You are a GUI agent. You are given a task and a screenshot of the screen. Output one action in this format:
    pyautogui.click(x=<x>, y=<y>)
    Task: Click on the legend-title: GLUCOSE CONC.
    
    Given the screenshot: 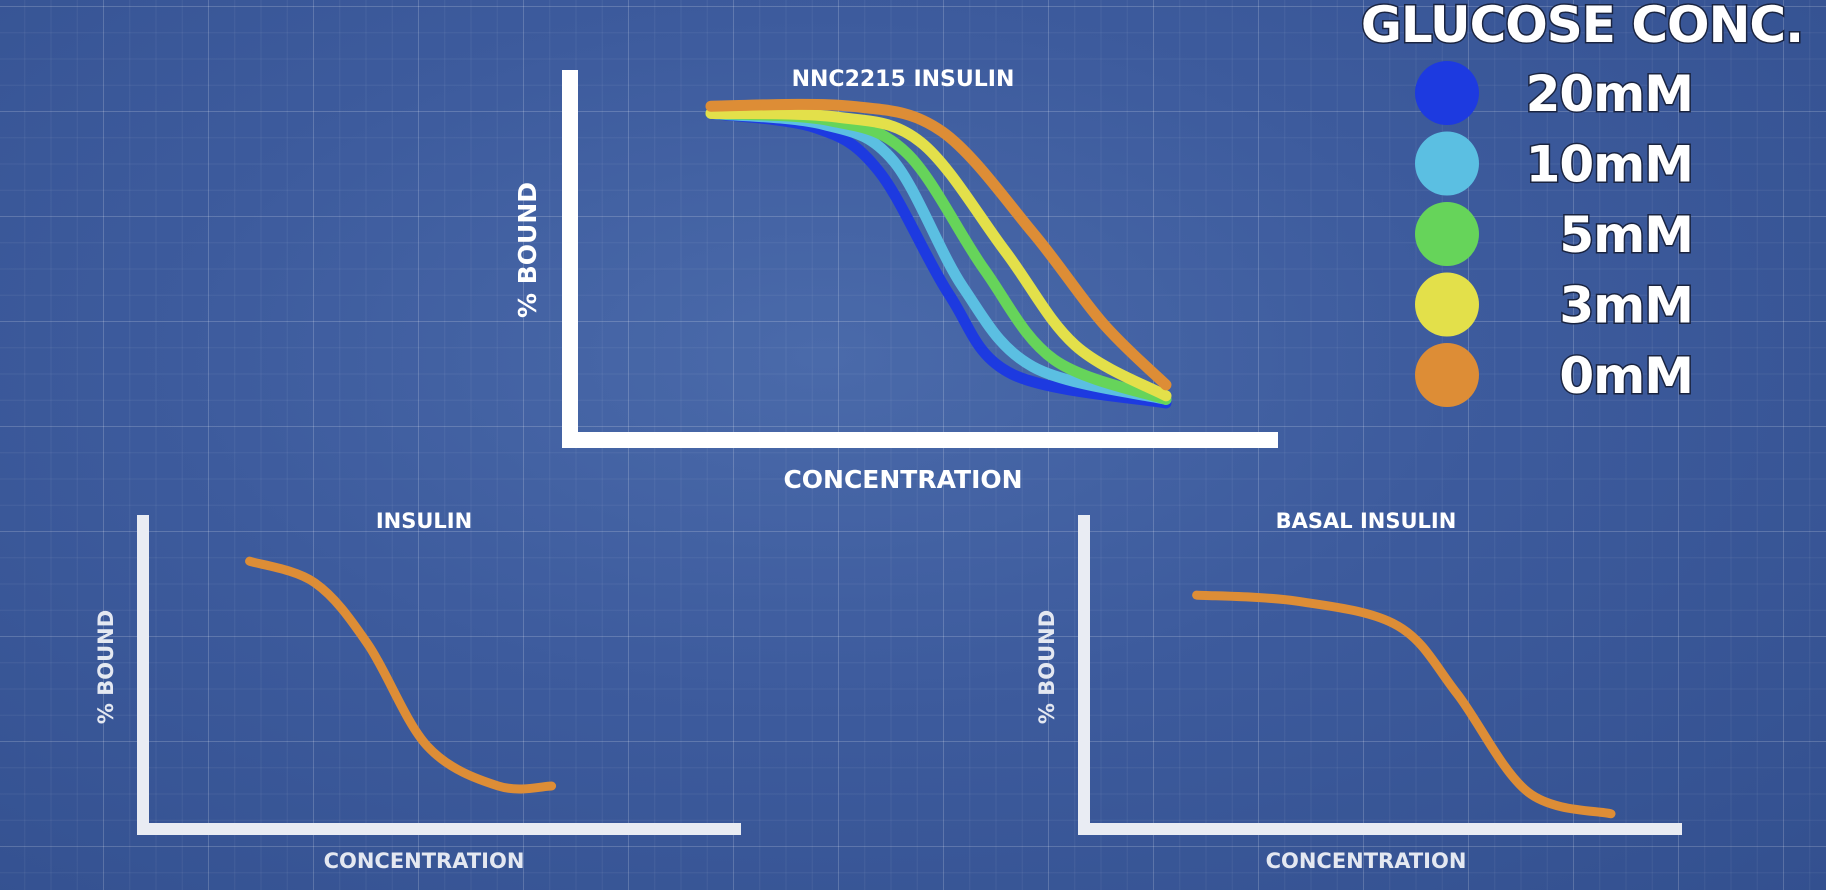 What is the action you would take?
    pyautogui.click(x=1582, y=27)
    